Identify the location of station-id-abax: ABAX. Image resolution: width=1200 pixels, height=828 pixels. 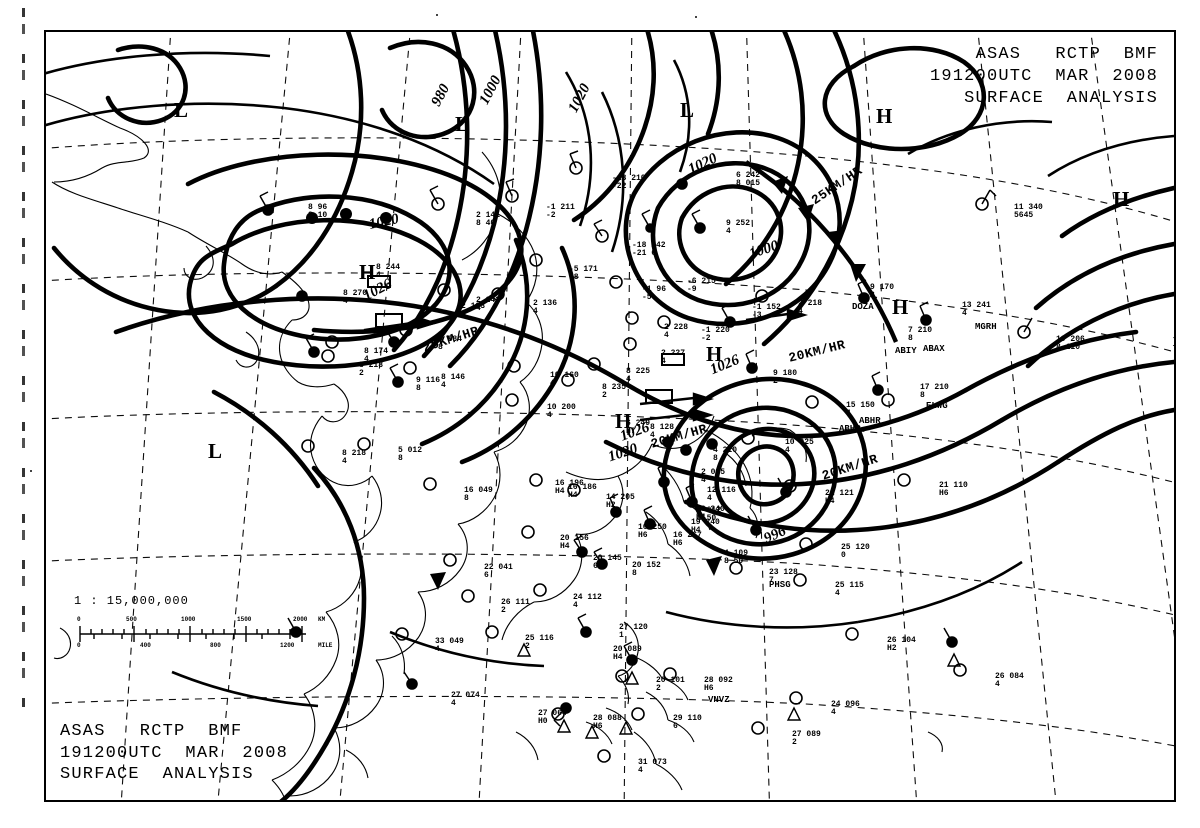
(934, 349).